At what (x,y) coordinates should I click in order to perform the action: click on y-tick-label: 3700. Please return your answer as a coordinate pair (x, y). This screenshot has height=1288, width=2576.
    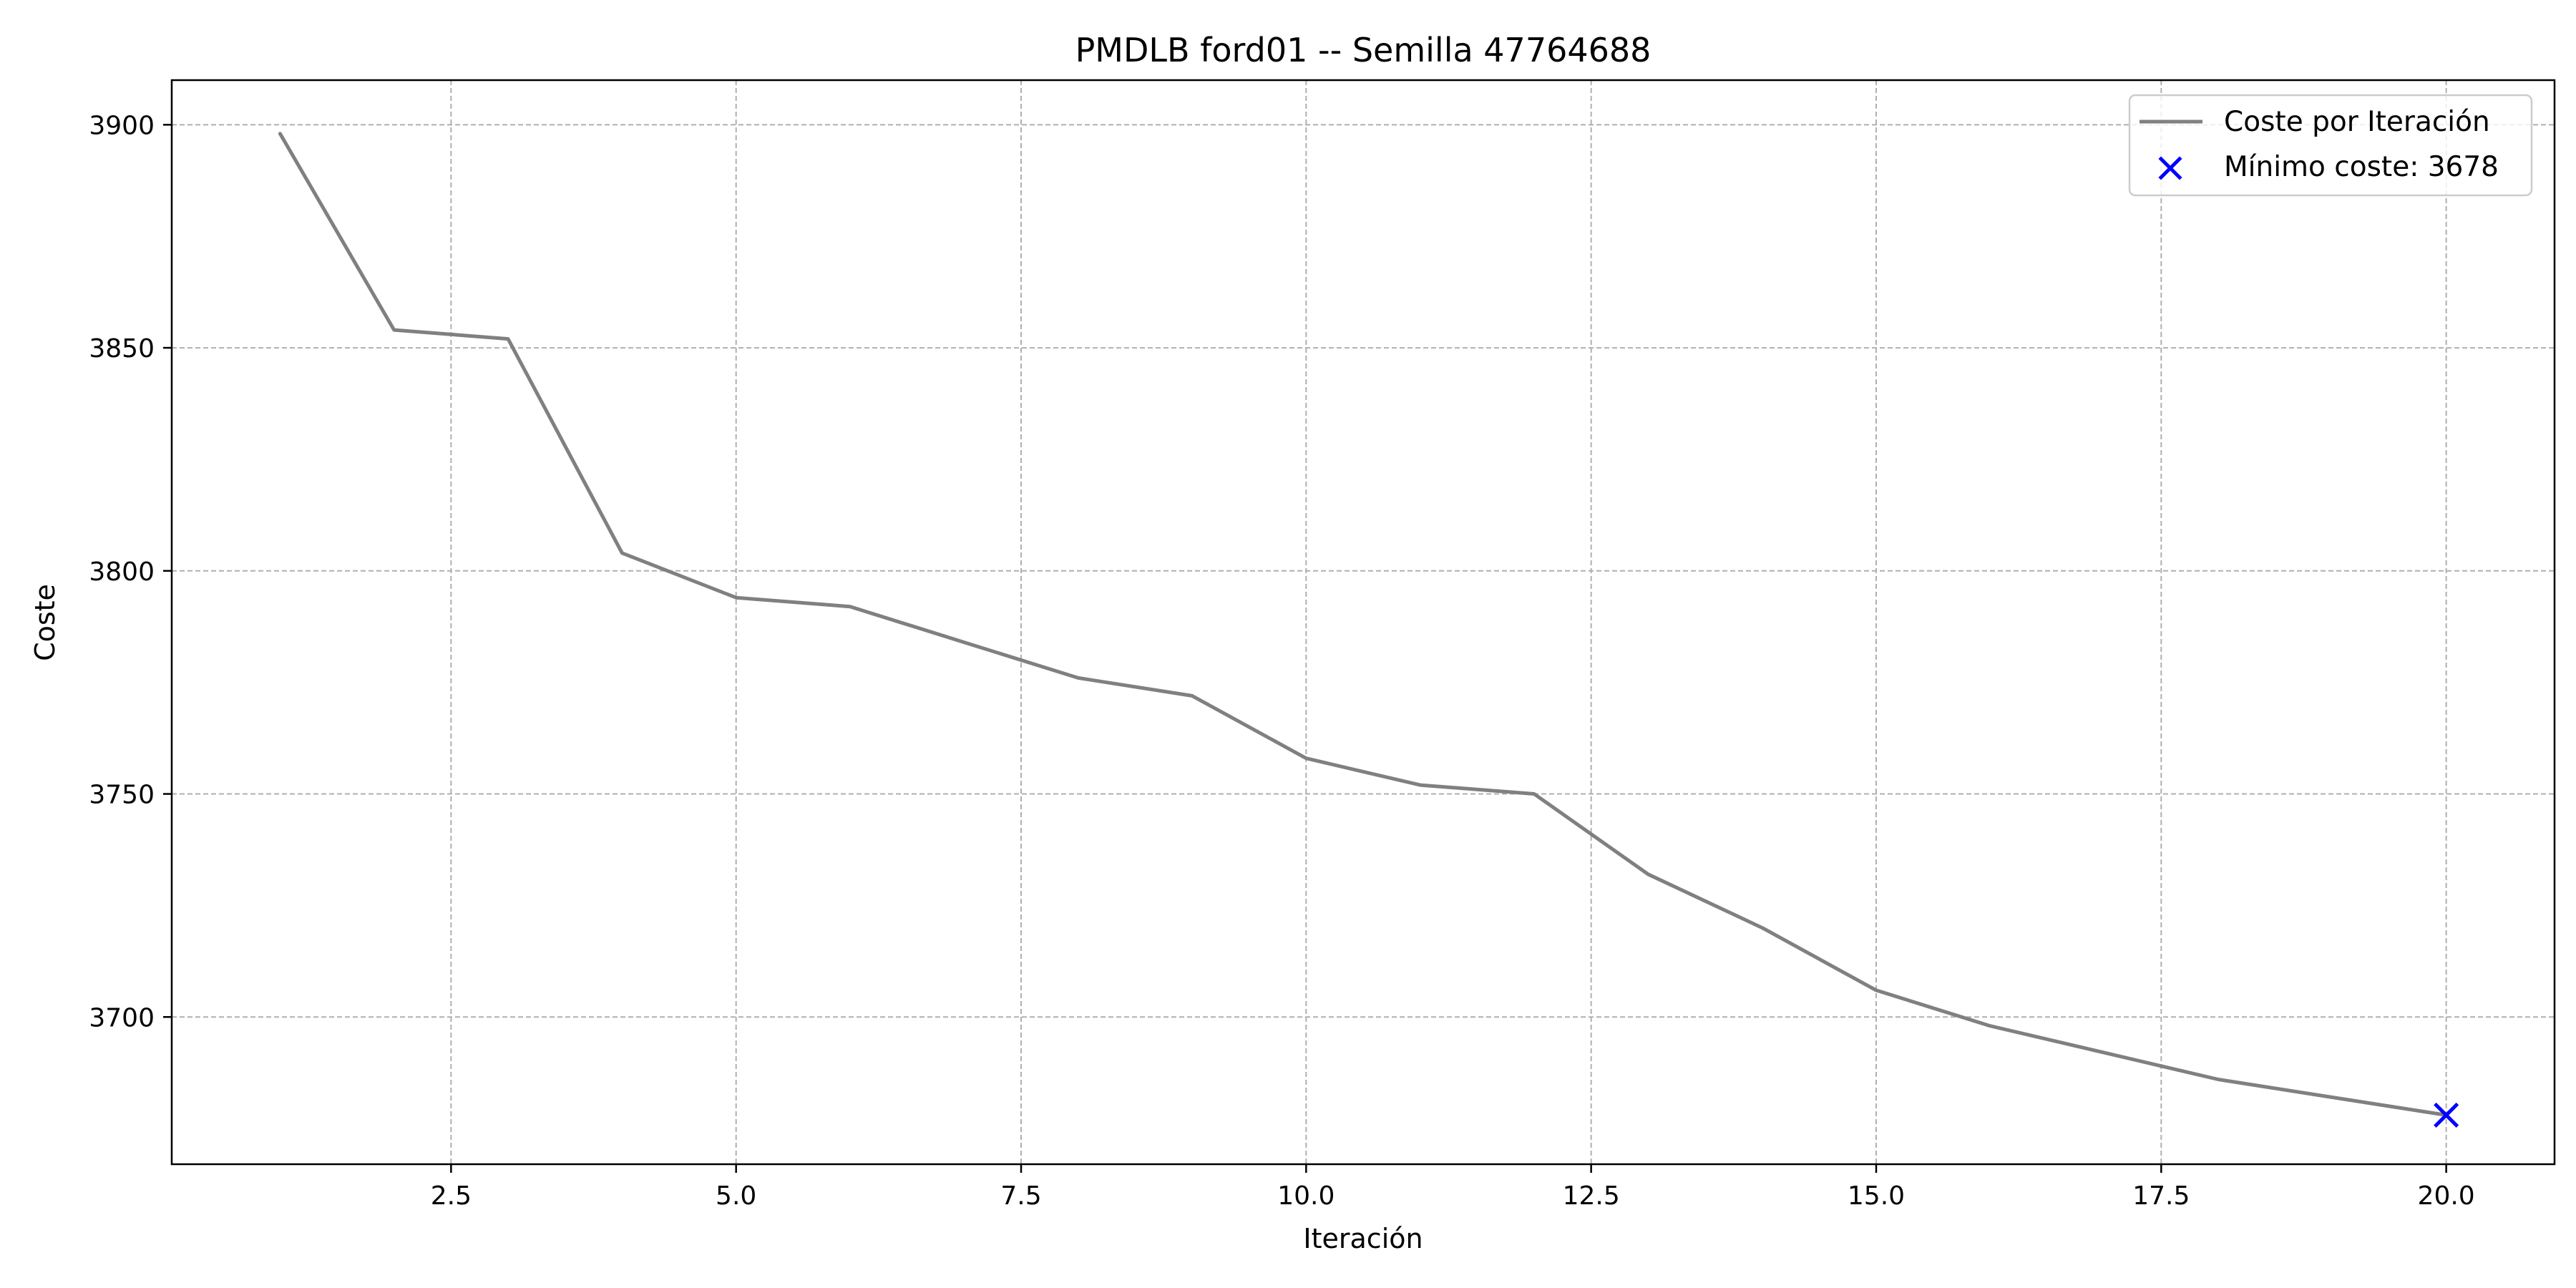
    Looking at the image, I should click on (122, 1018).